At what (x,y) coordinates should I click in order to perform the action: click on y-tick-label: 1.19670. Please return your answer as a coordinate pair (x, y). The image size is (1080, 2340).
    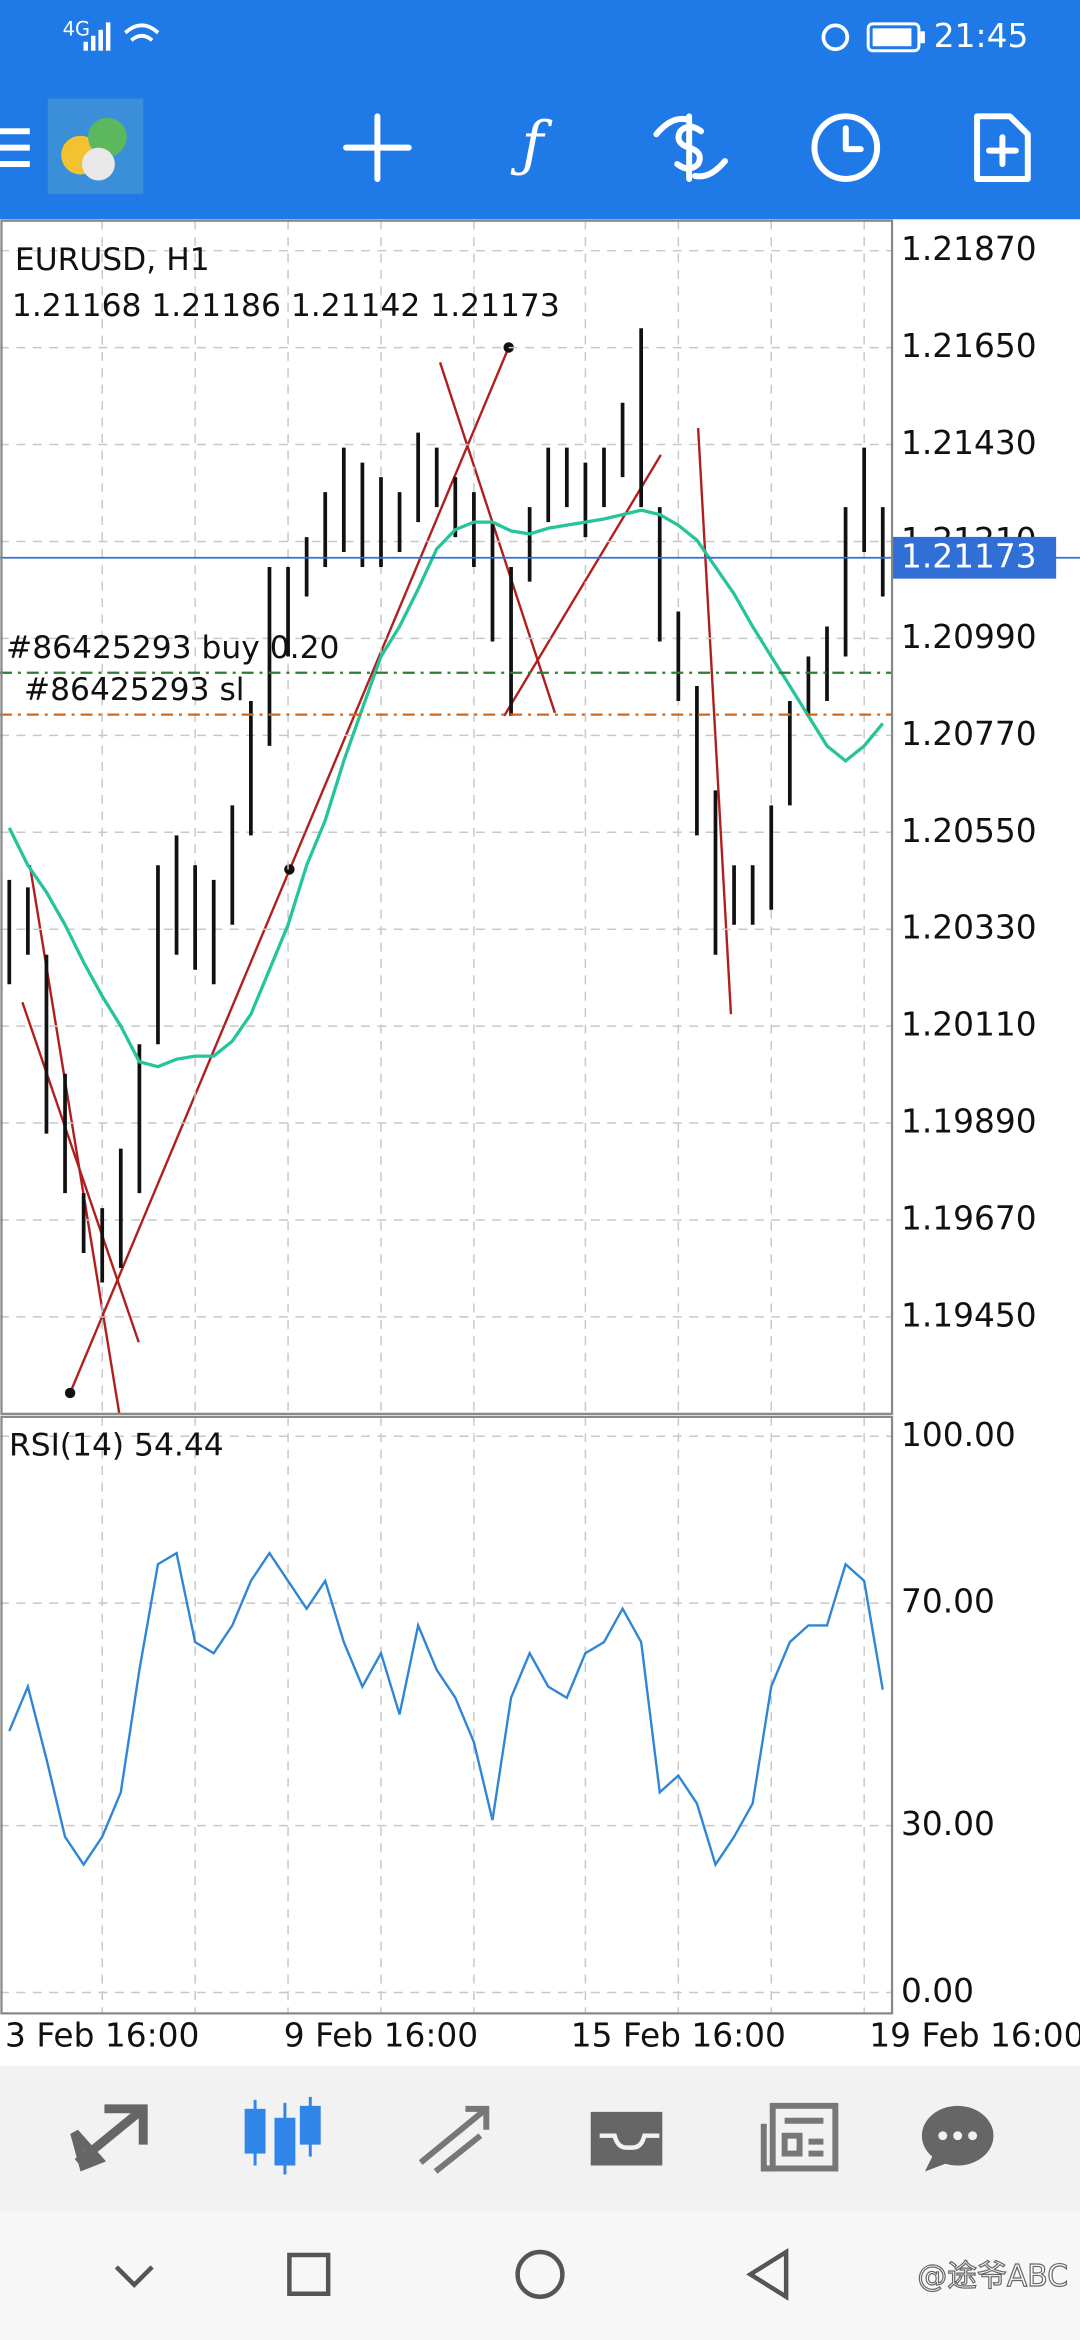
    Looking at the image, I should click on (969, 1218).